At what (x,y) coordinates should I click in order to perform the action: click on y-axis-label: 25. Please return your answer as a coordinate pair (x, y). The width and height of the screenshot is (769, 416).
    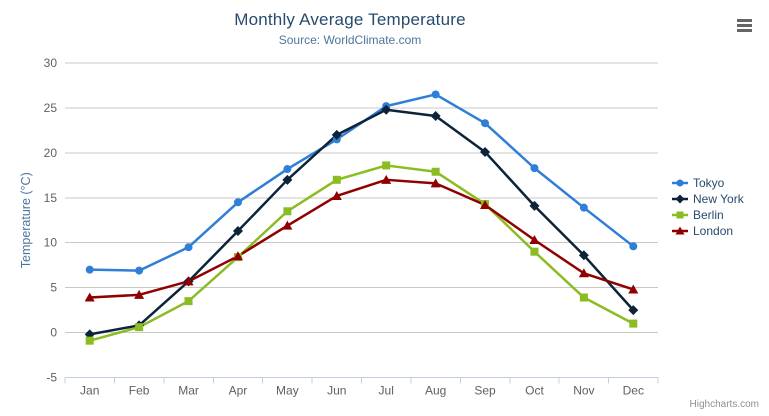
    Looking at the image, I should click on (51, 108).